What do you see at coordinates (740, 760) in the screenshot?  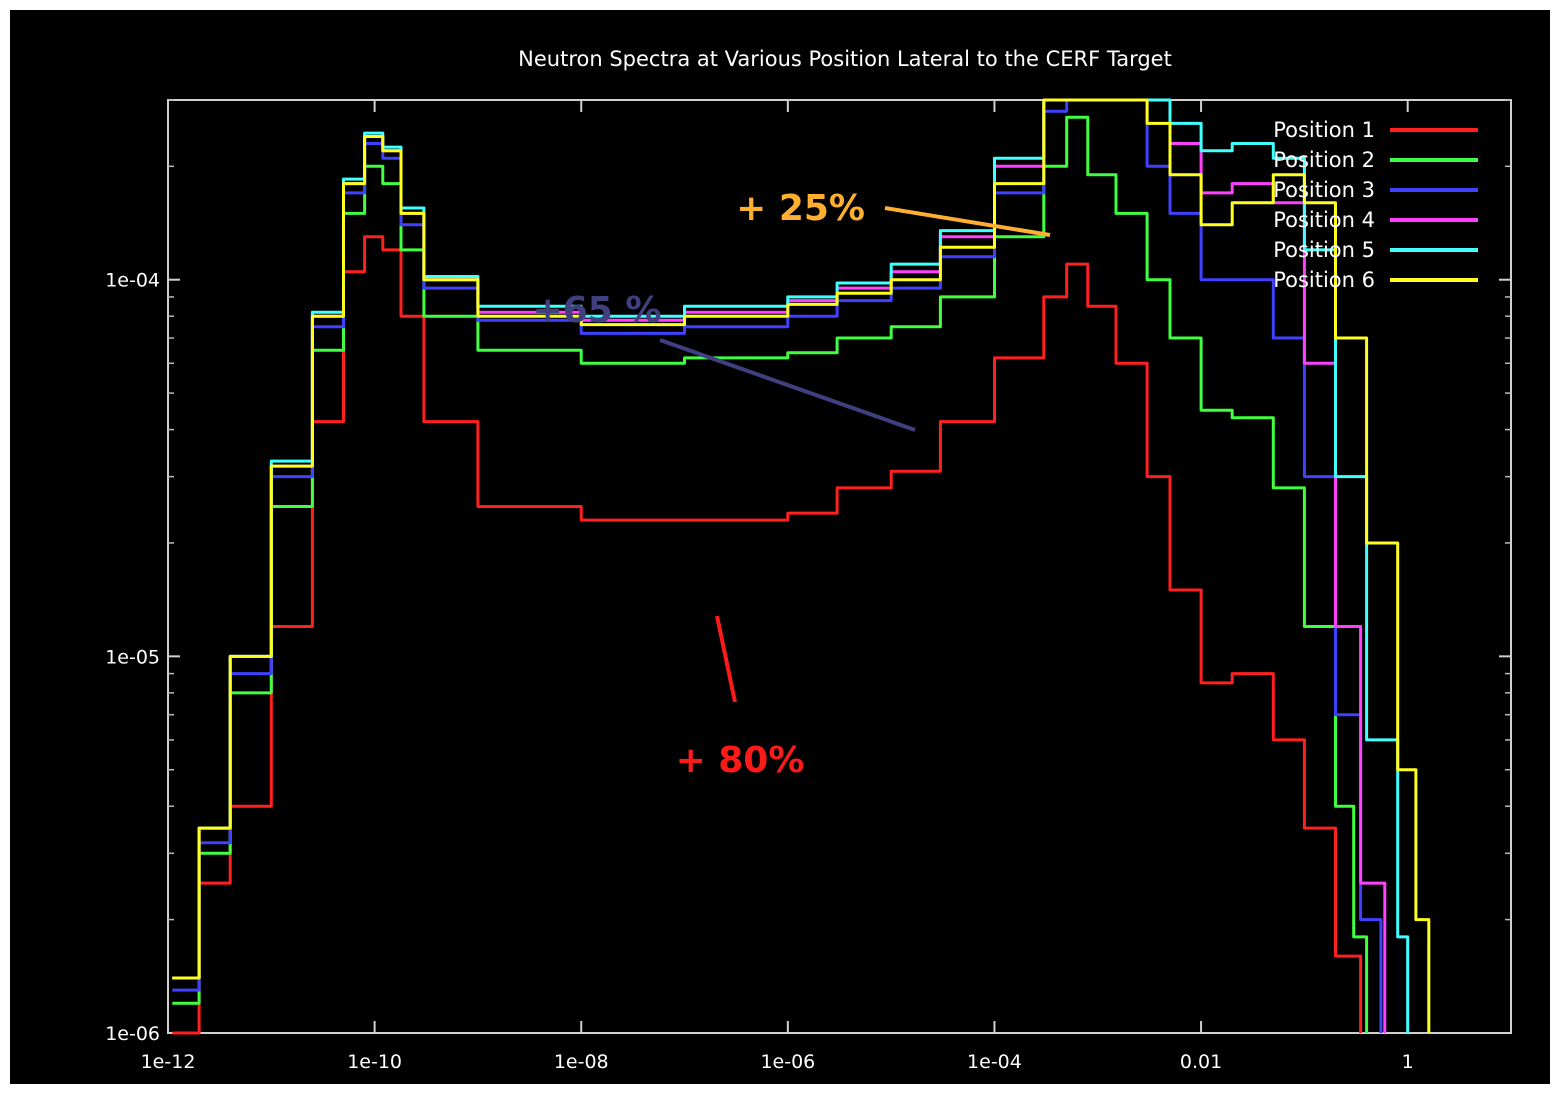 I see `annotation-label: + 80%` at bounding box center [740, 760].